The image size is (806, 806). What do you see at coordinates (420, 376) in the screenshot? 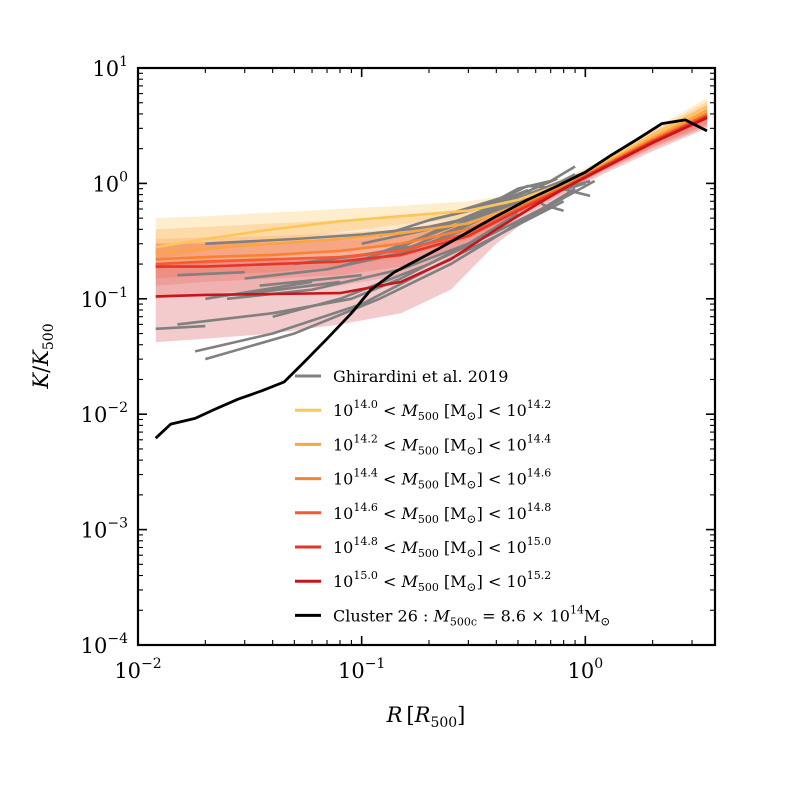
I see `legend-observations-label: Ghirardini et al. 2019` at bounding box center [420, 376].